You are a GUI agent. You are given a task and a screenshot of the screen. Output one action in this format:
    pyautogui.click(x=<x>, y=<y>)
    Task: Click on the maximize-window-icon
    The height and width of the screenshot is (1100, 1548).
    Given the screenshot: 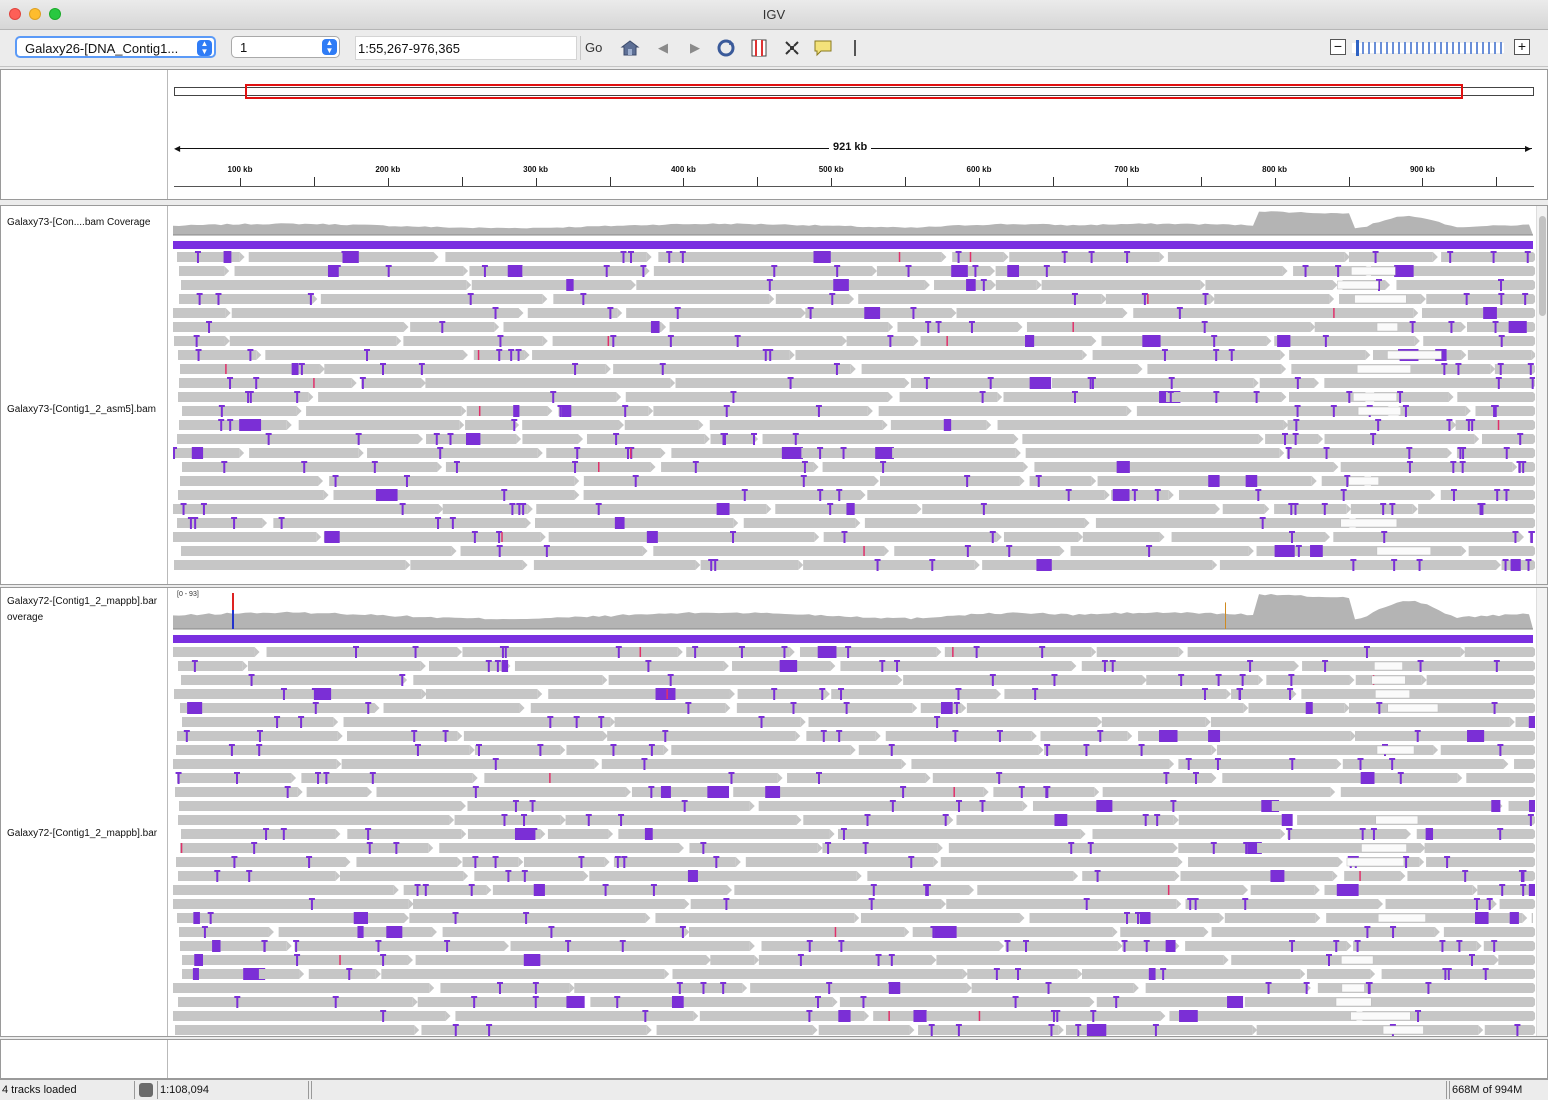 What is the action you would take?
    pyautogui.click(x=55, y=14)
    